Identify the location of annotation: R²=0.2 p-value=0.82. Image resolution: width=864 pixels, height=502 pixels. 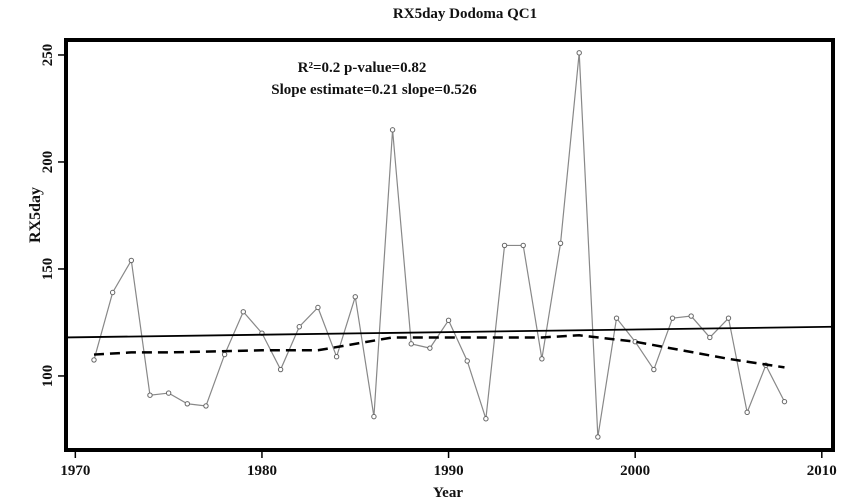
(362, 68).